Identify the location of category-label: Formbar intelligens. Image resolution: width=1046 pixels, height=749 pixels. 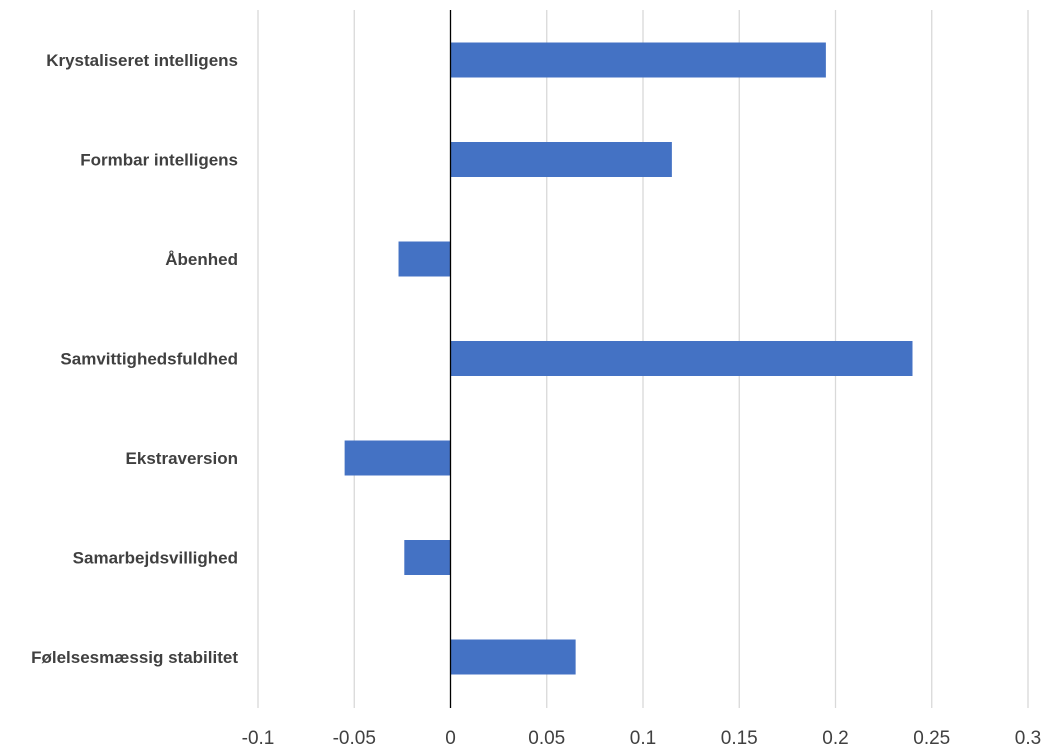
(159, 160).